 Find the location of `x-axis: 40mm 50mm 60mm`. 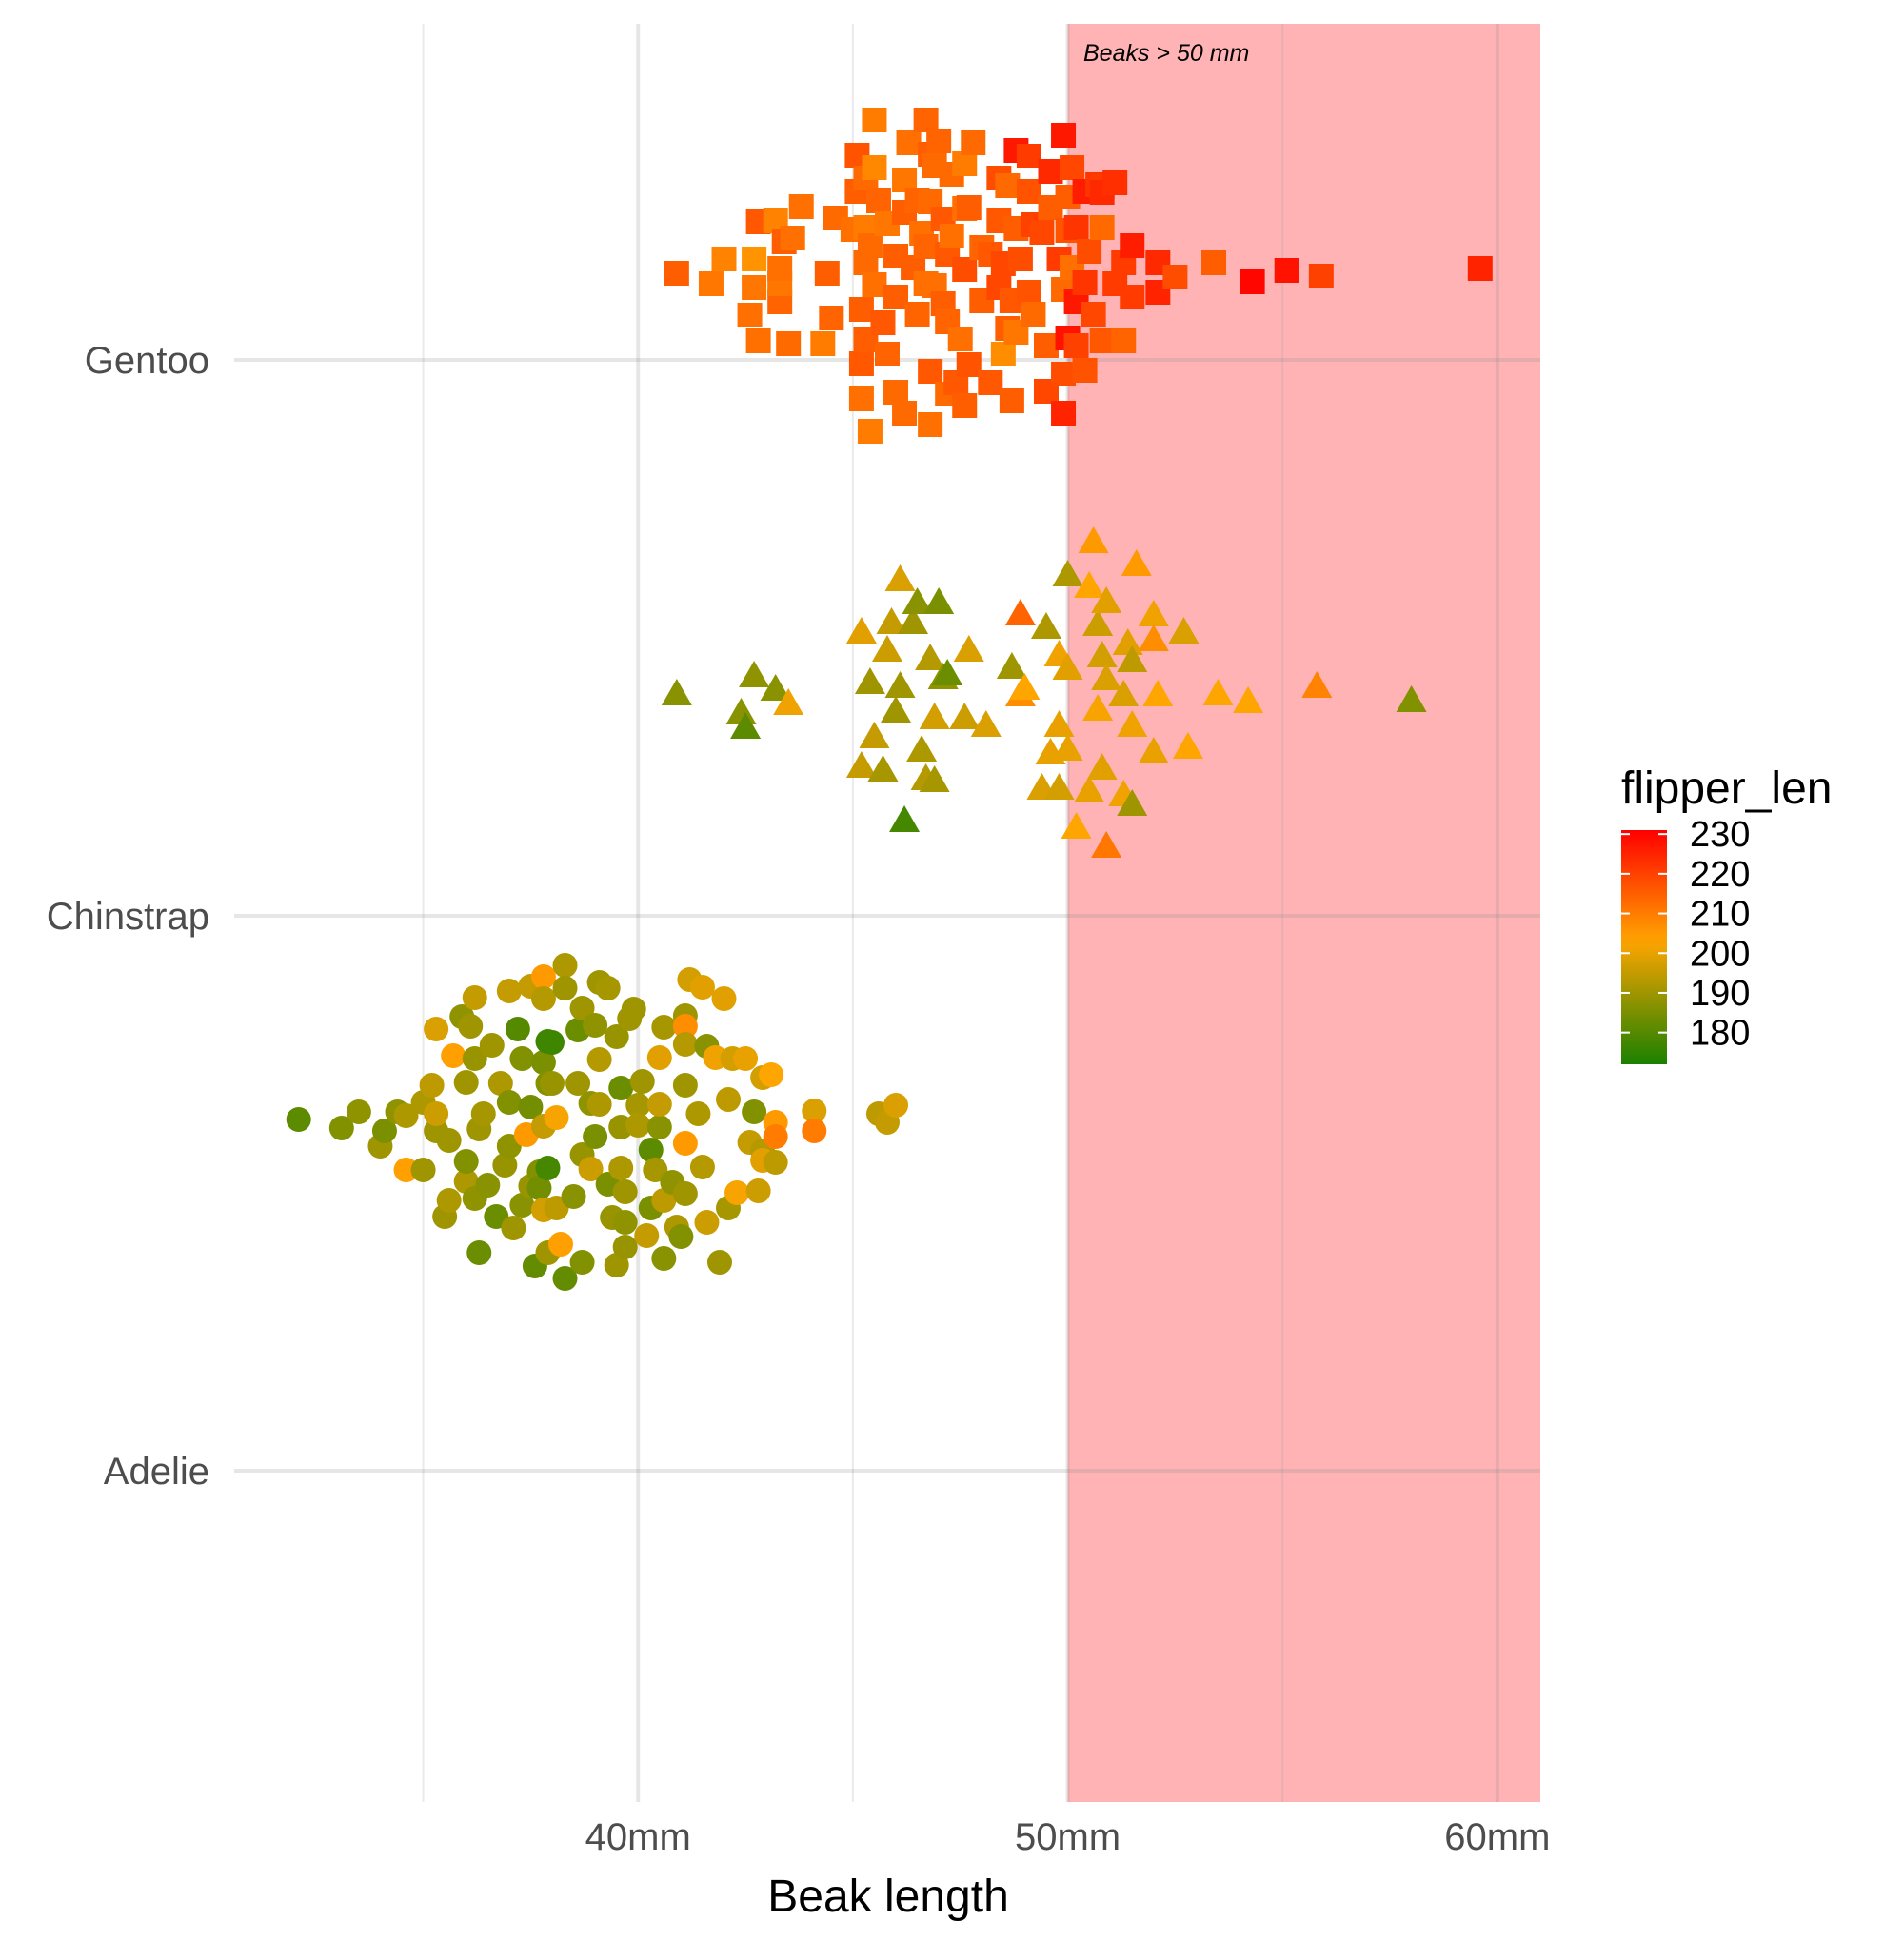

x-axis: 40mm 50mm 60mm is located at coordinates (1068, 1837).